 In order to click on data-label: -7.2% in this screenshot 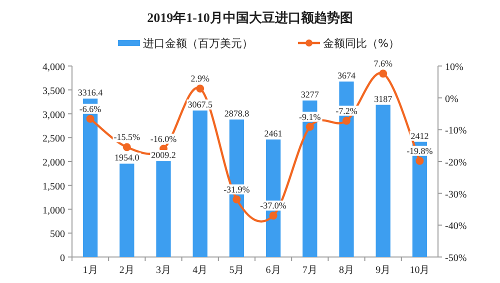, I will do `click(347, 111)`.